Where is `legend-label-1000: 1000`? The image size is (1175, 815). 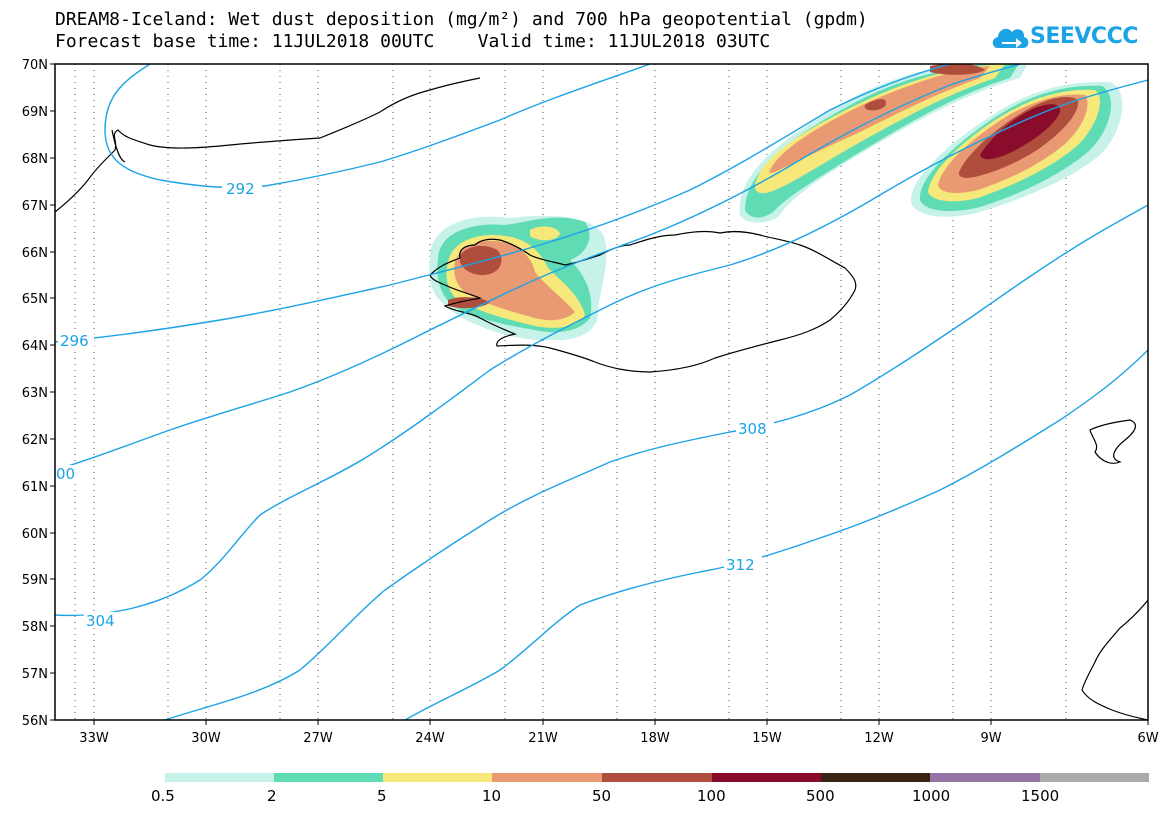
legend-label-1000: 1000 is located at coordinates (931, 796).